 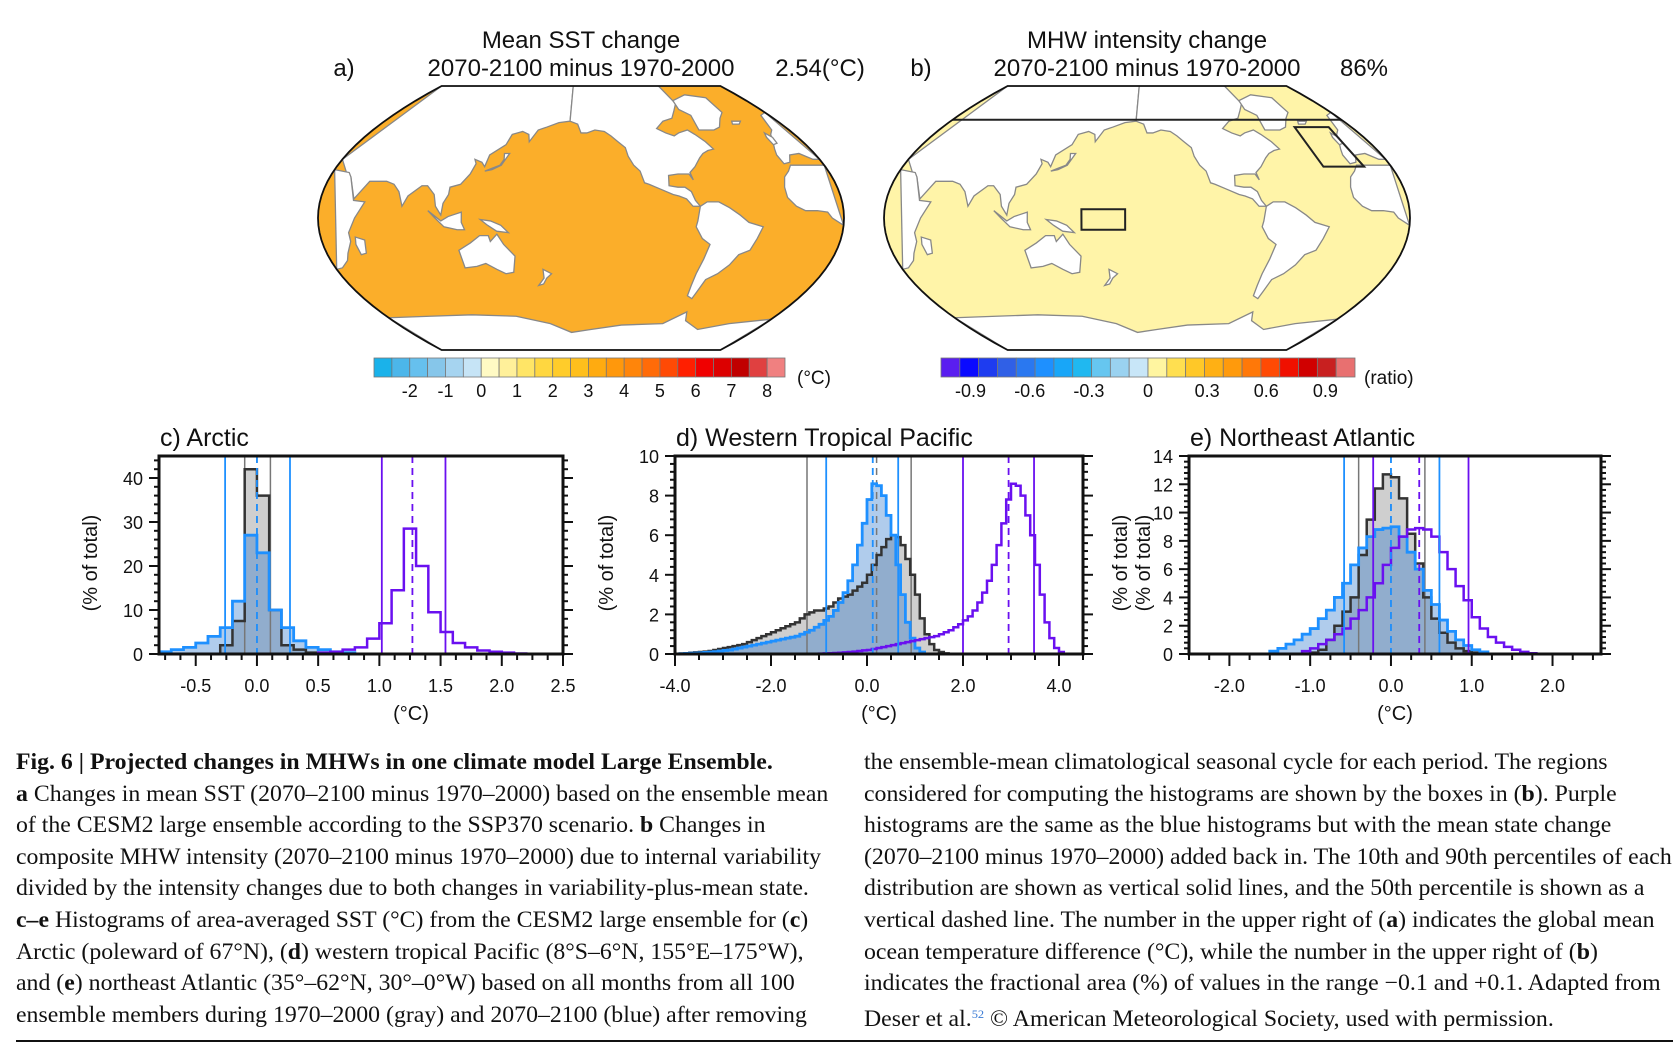 What do you see at coordinates (1389, 378) in the screenshot?
I see `colorbar-units-label: (ratio)` at bounding box center [1389, 378].